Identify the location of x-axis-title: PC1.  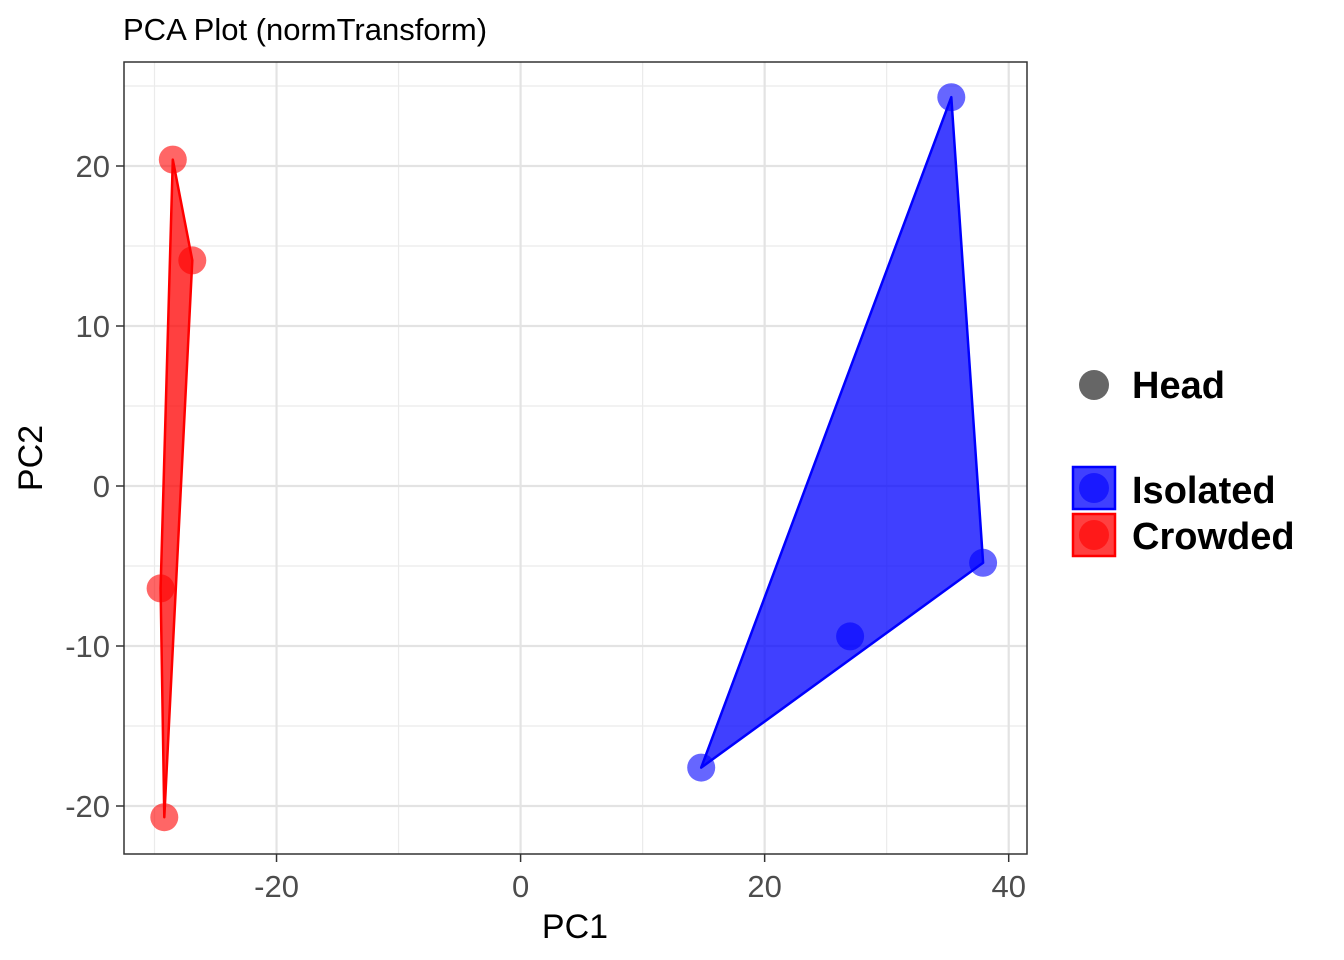
(575, 927).